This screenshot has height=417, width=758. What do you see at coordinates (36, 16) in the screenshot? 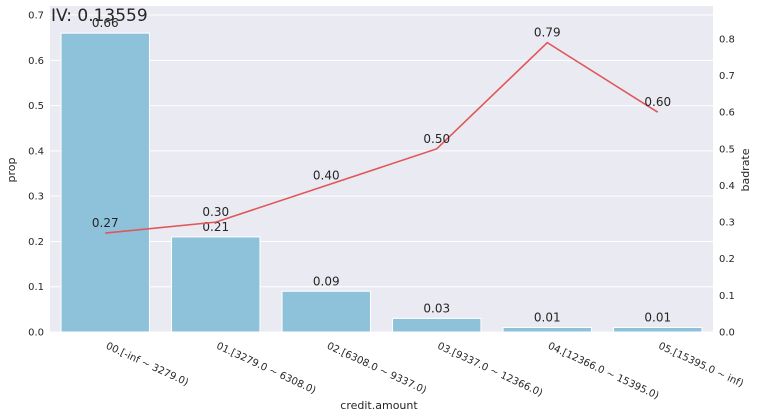
I see `y-tick-label: 0.7` at bounding box center [36, 16].